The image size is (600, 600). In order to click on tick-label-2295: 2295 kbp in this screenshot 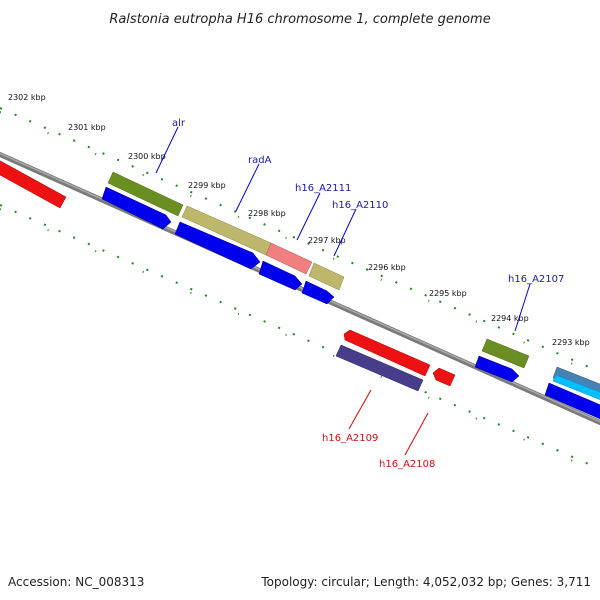, I will do `click(448, 293)`.